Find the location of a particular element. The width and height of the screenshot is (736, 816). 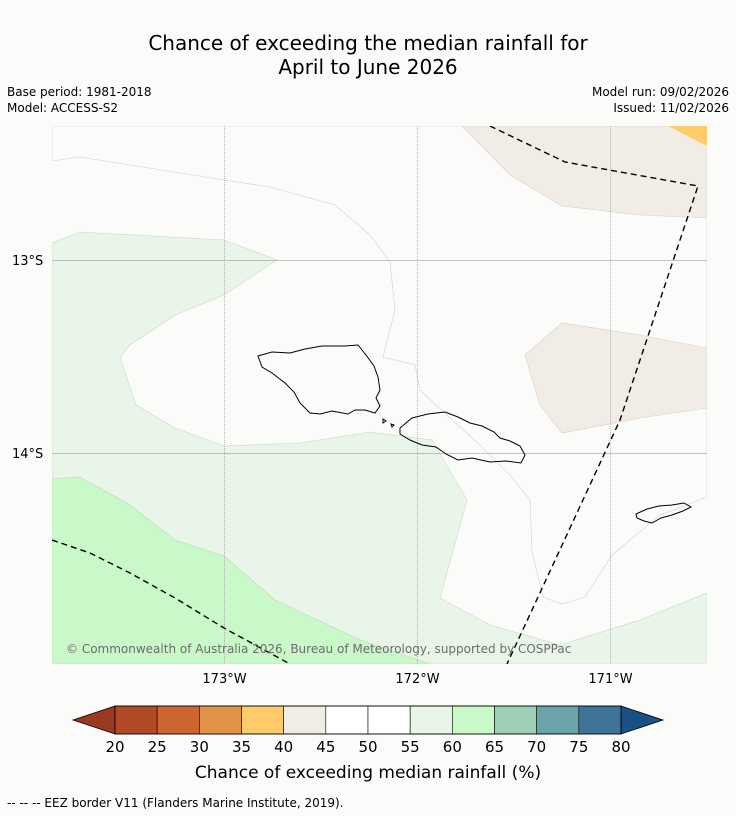

lon-label-172w: 172°W is located at coordinates (417, 679).